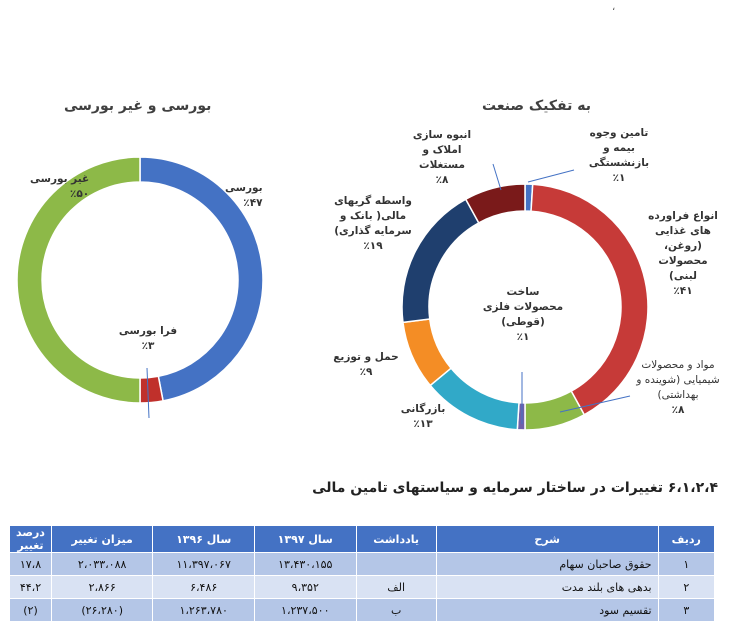 Image resolution: width=747 pixels, height=637 pixels. Describe the element at coordinates (547, 539) in the screenshot. I see `header-sharh: شرح` at that location.